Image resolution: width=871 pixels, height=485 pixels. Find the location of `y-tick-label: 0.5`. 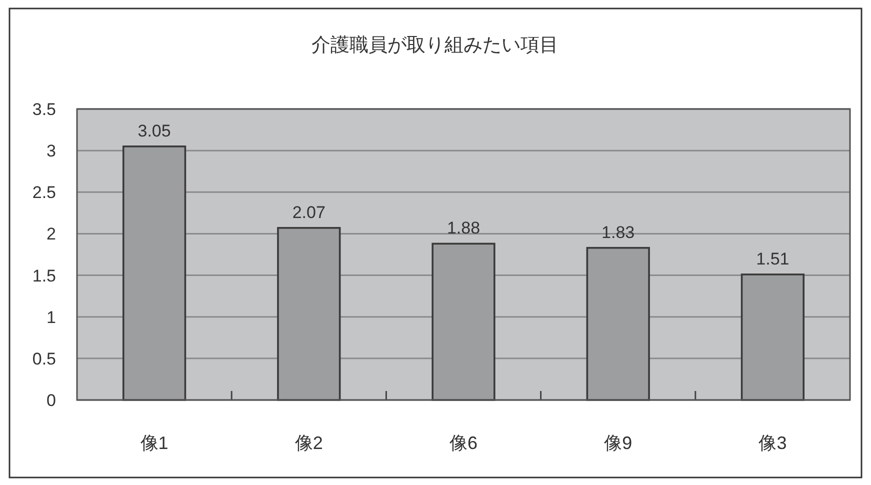

y-tick-label: 0.5 is located at coordinates (44, 358).